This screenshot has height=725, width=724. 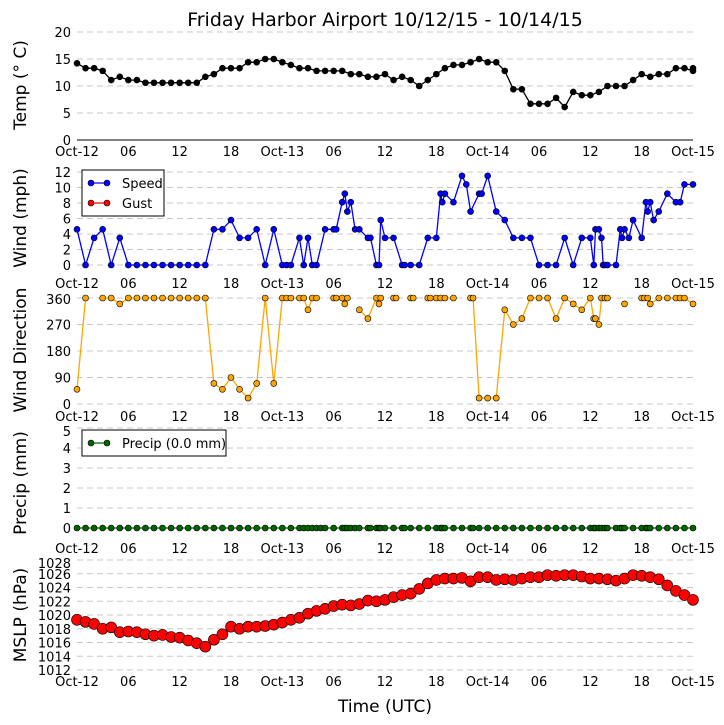 I want to click on y-tick-label: 1018, so click(x=54, y=630).